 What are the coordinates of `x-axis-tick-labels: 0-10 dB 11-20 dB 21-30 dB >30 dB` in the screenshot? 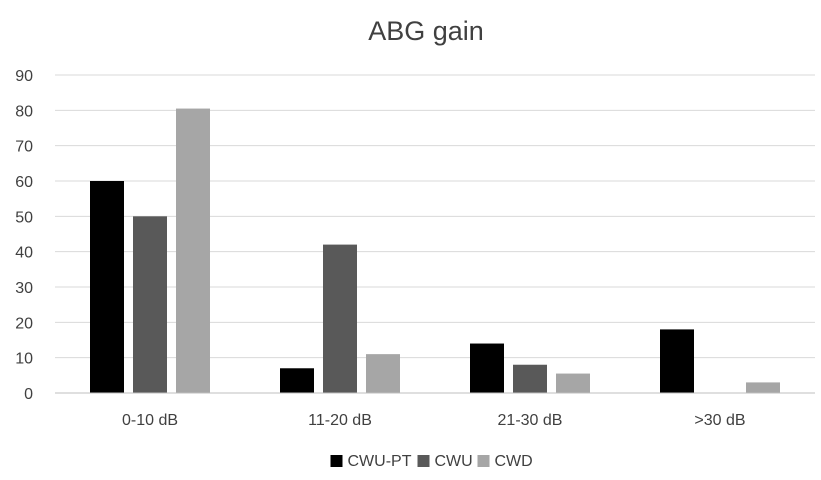 It's located at (434, 420).